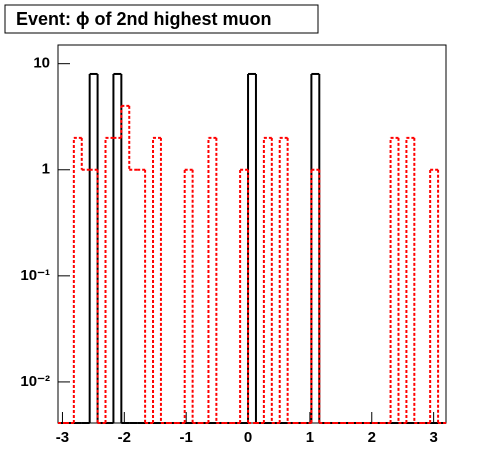  I want to click on y-tick-label: 10⁻¹, so click(35, 275).